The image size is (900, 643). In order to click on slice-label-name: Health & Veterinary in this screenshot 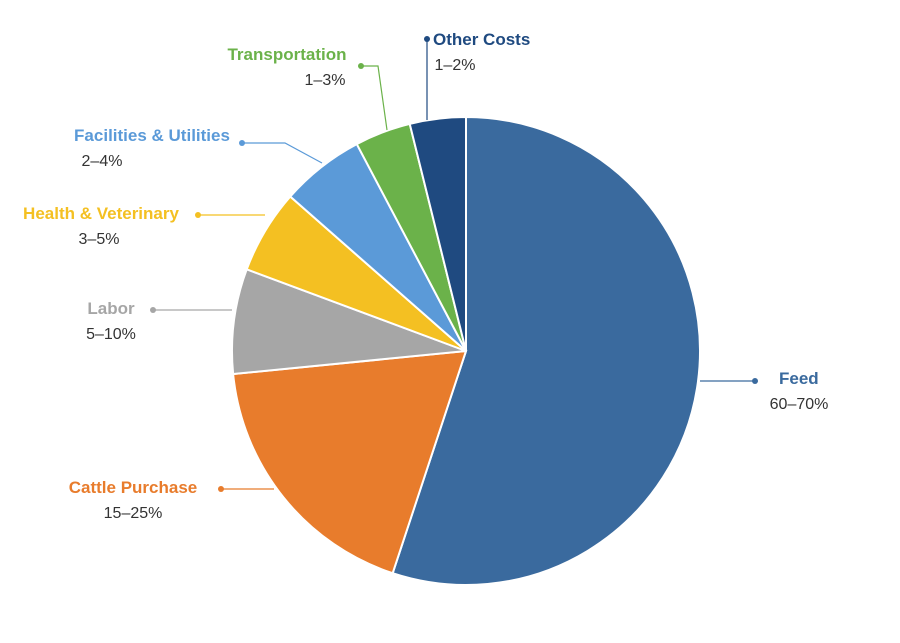, I will do `click(101, 213)`.